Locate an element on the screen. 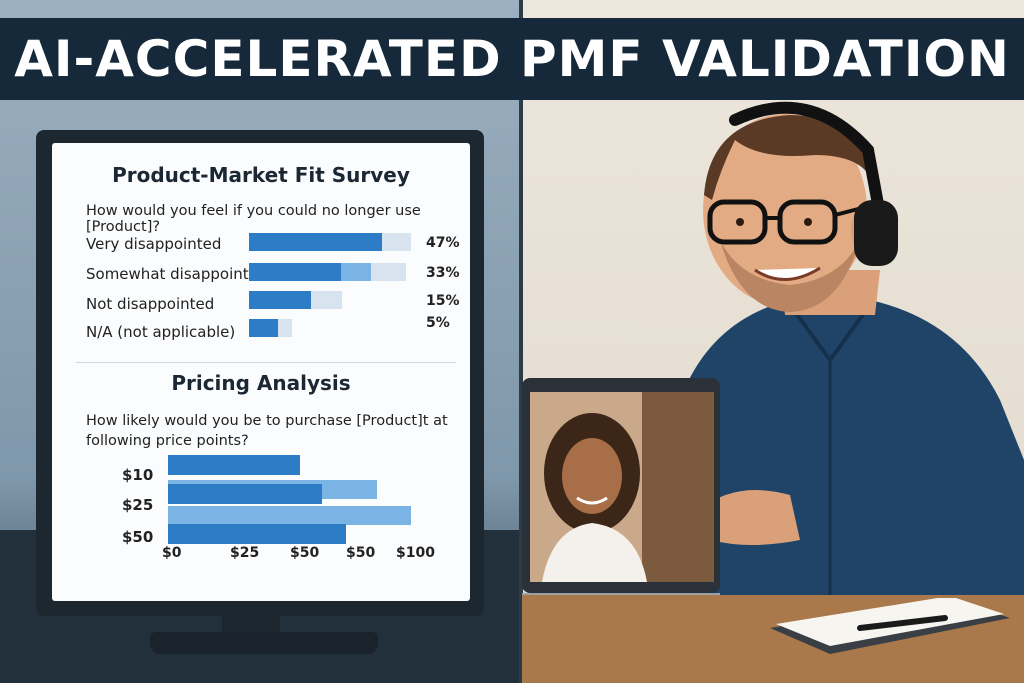  pricing-question-line2: following price points? is located at coordinates (167, 441).